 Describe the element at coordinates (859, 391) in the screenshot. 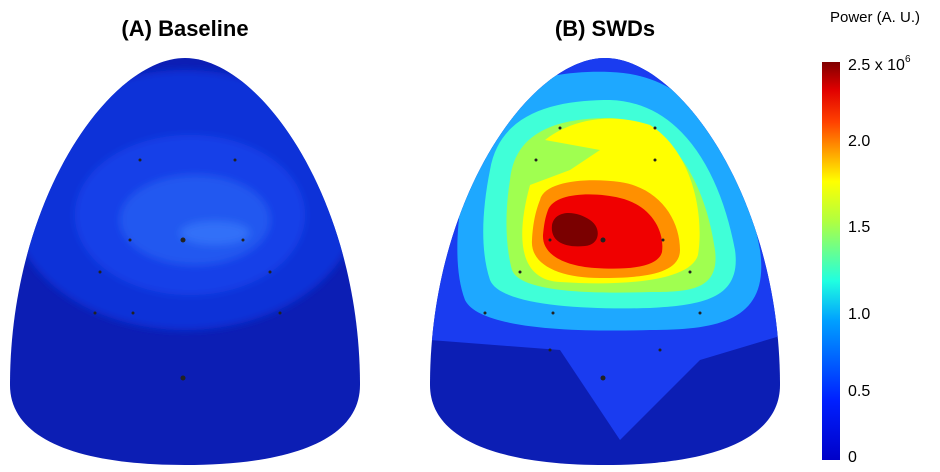

I see `colorbar-tick-label: 0.5` at that location.